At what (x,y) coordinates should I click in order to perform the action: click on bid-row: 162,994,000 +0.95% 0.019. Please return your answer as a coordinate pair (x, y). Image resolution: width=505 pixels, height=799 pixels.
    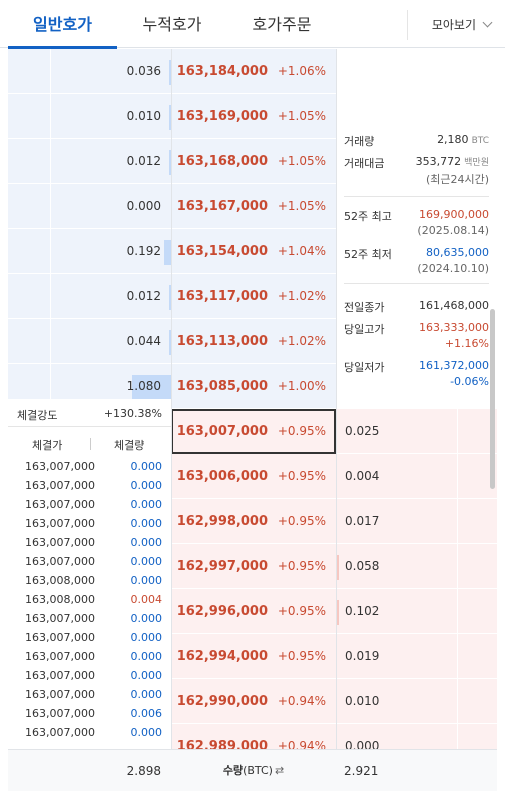
    Looking at the image, I should click on (252, 656).